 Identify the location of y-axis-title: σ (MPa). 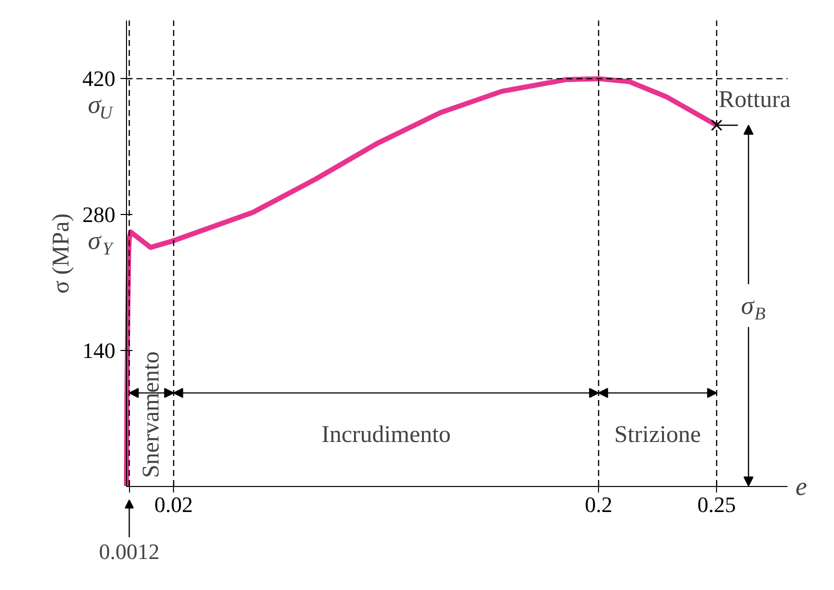
(61, 253).